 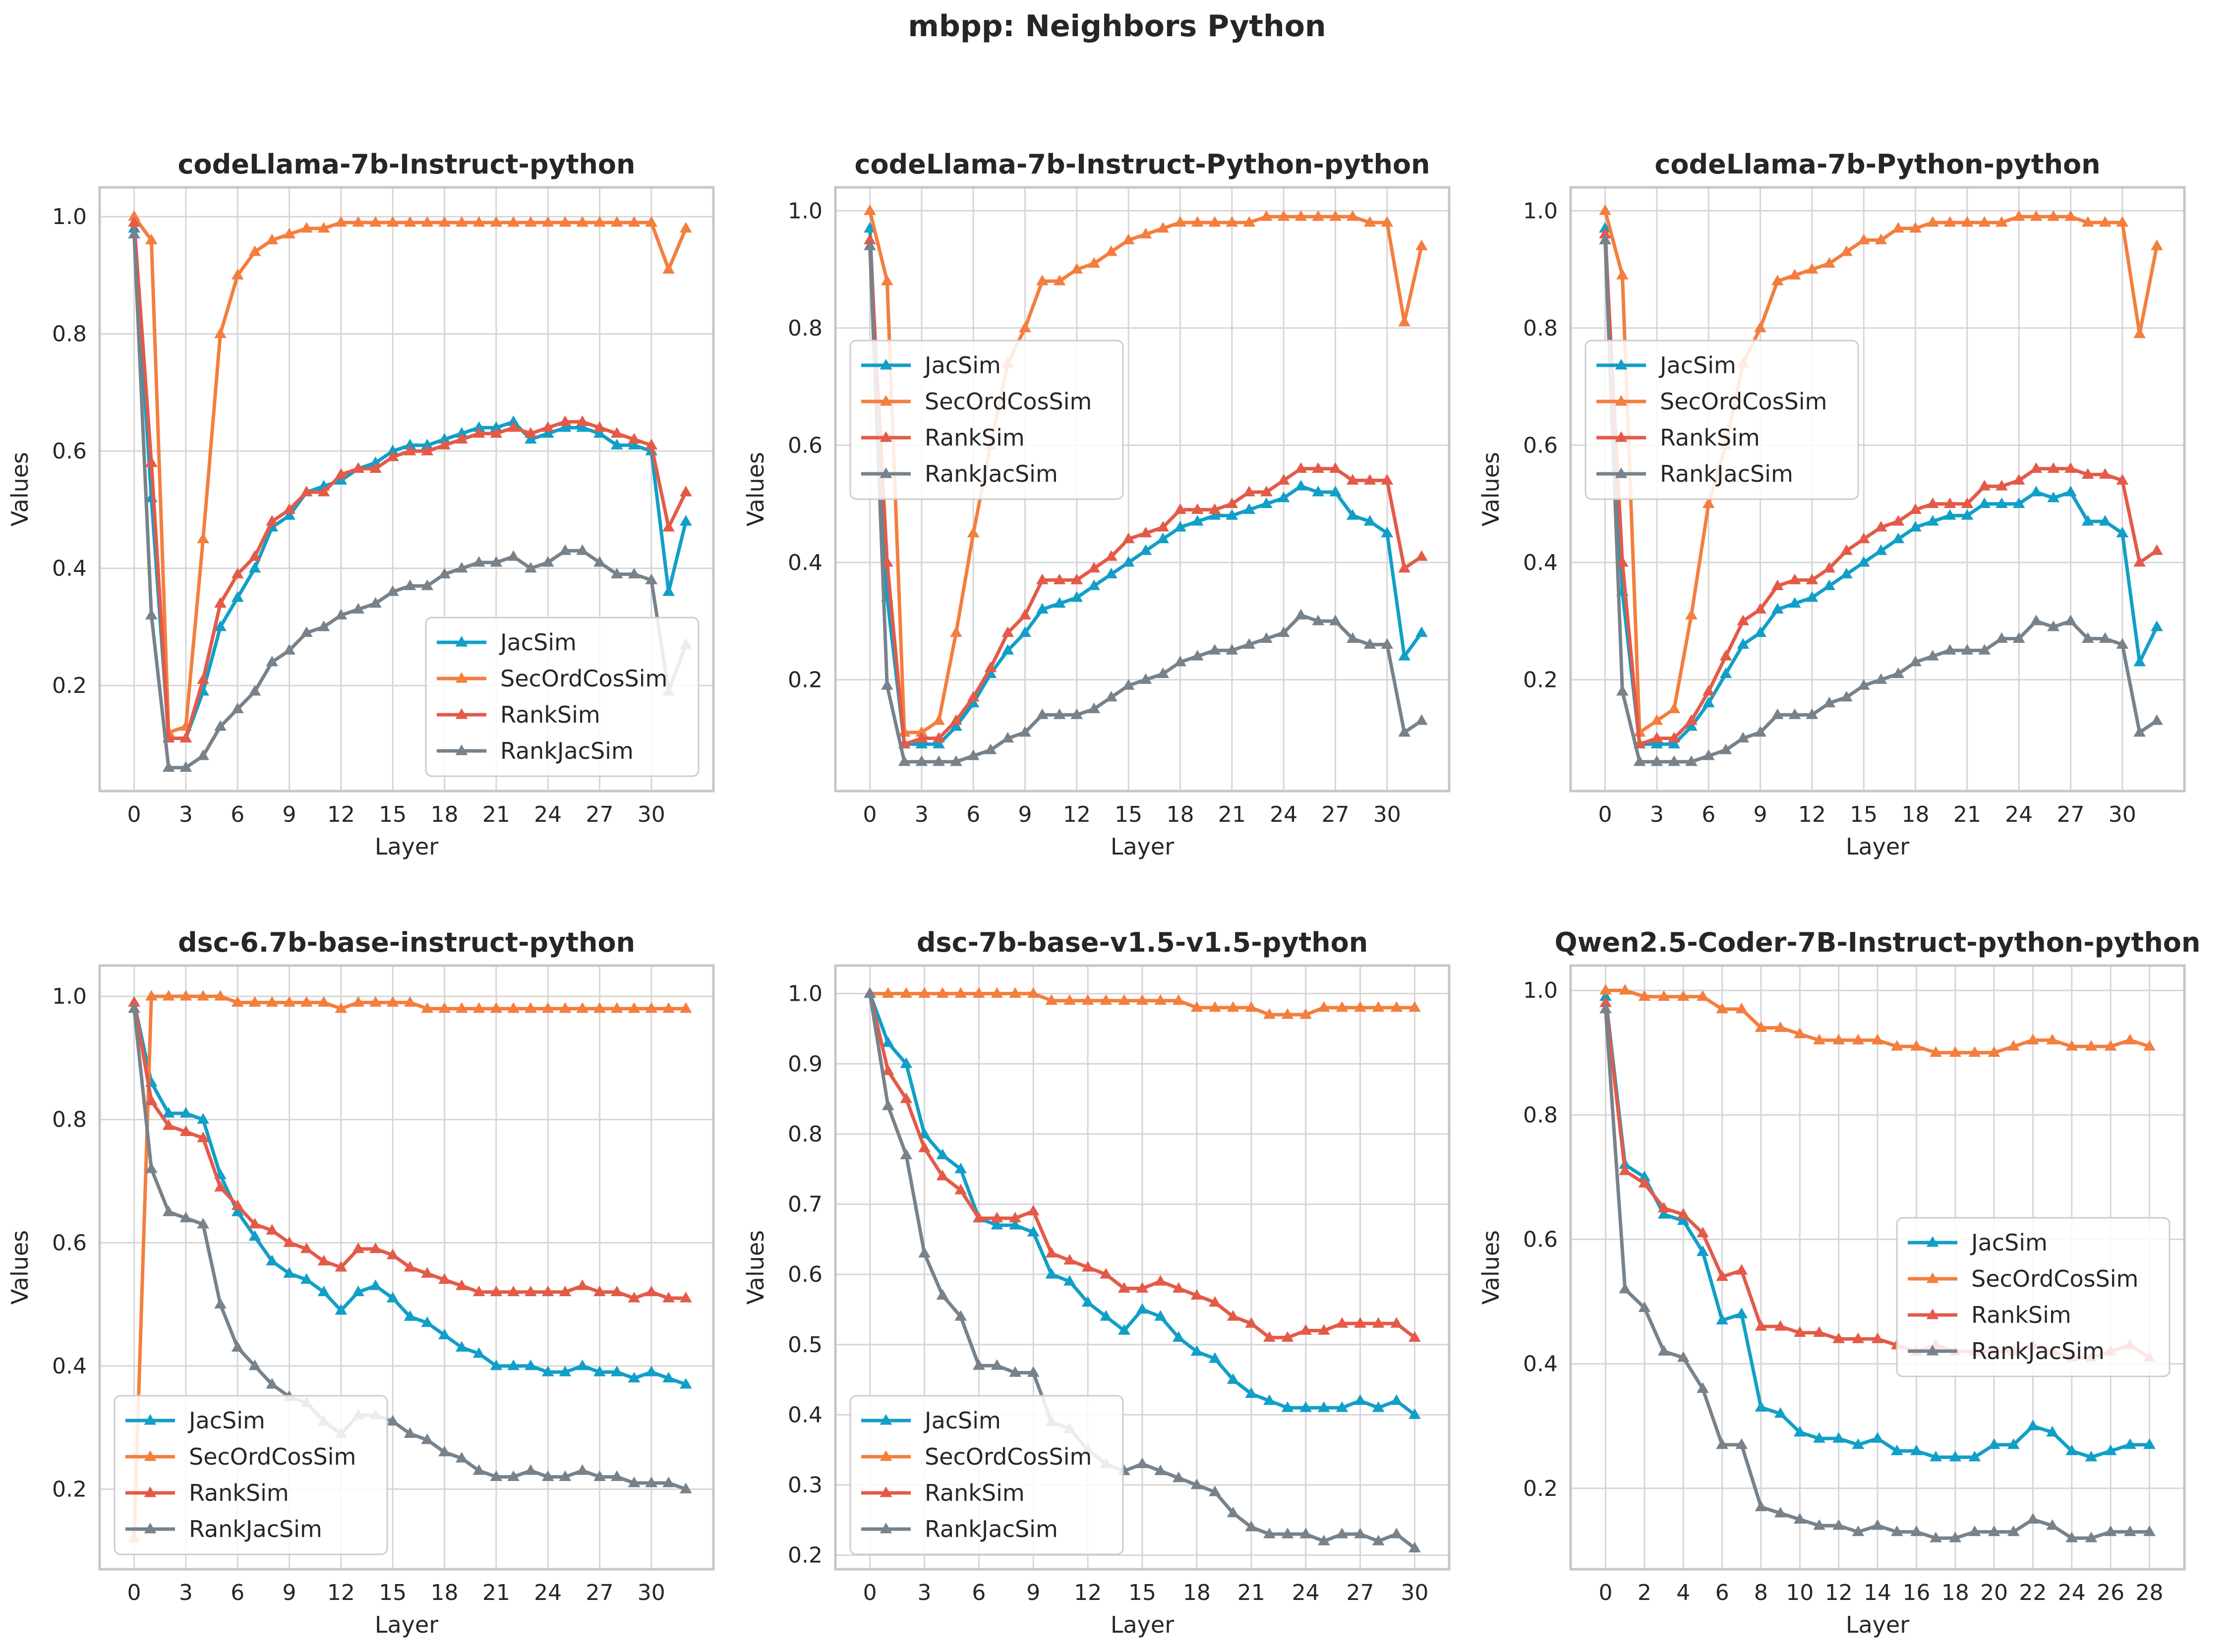 I want to click on x-tick-label: 24, so click(x=548, y=1592).